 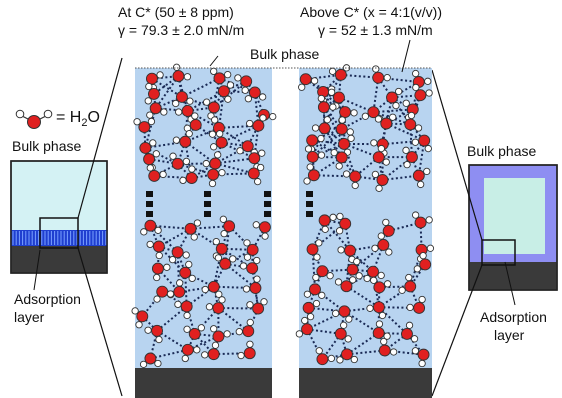 What do you see at coordinates (176, 12) in the screenshot?
I see `left-condition-title: At C* (50 ± 8 ppm)` at bounding box center [176, 12].